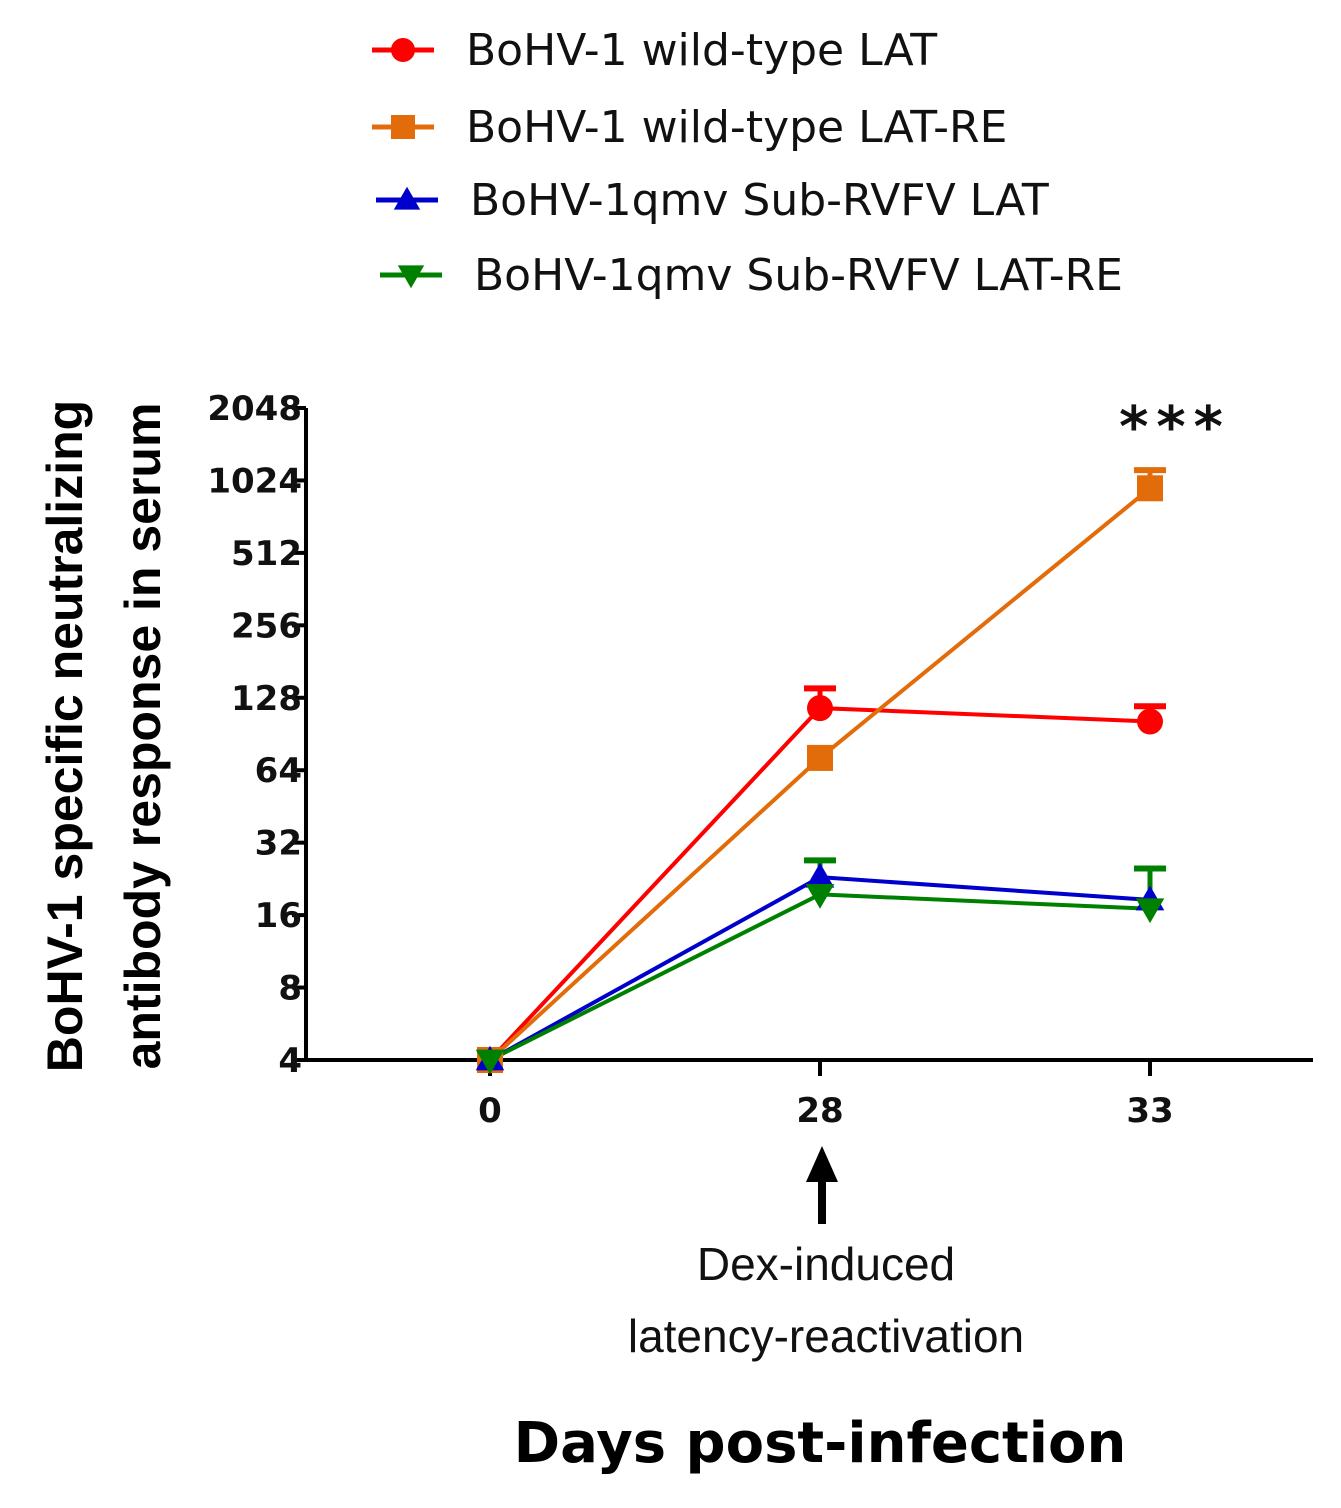 The height and width of the screenshot is (1508, 1341). I want to click on legend-item: BoHV-1qmv Sub-RVFV LAT-RE, so click(751, 275).